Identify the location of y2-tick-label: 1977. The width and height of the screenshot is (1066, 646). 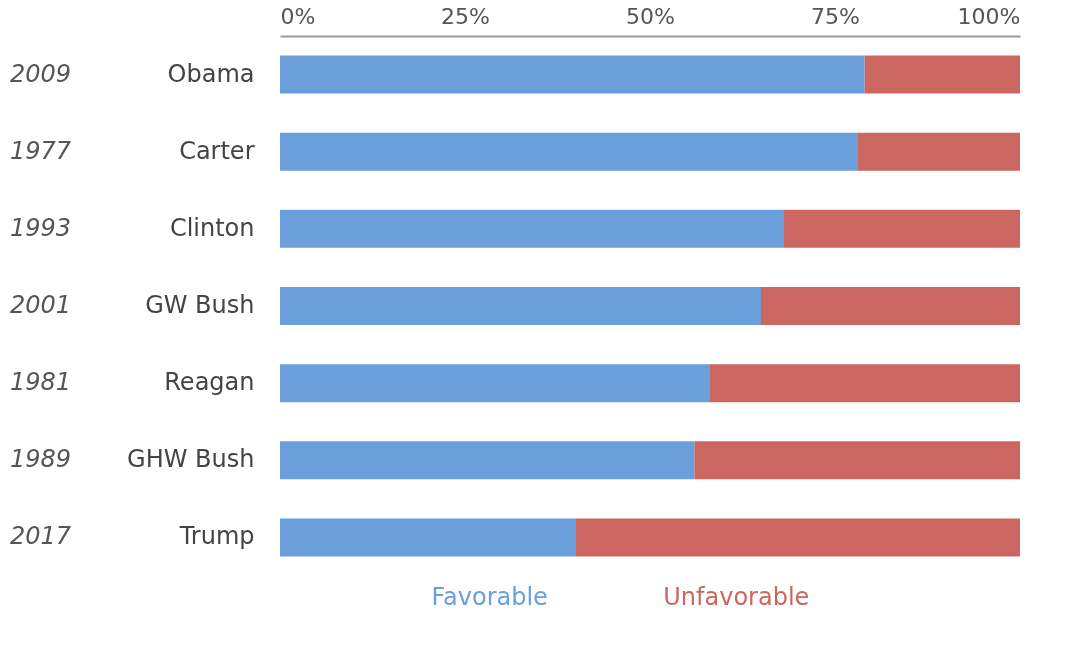
(41, 150).